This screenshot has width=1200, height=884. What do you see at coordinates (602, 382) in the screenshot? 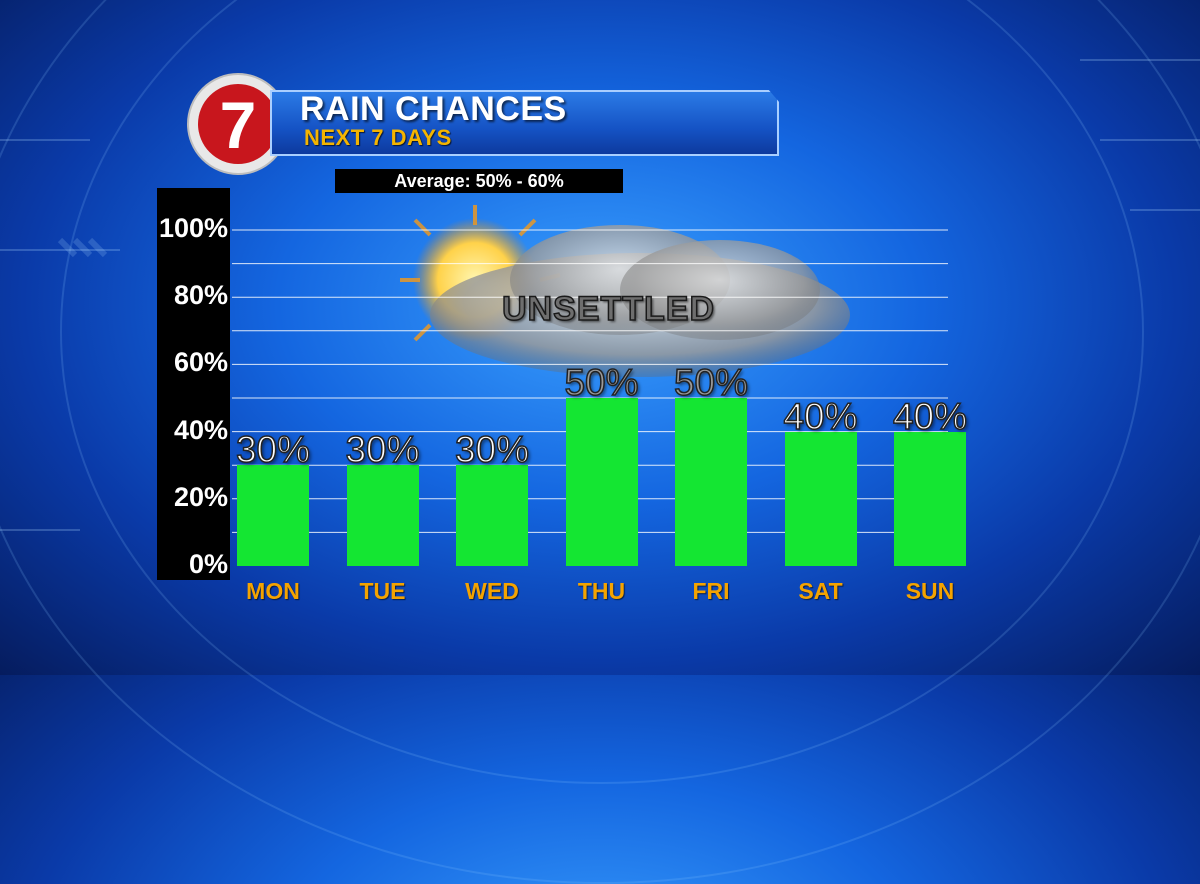
I see `value-label-thu: 50%` at bounding box center [602, 382].